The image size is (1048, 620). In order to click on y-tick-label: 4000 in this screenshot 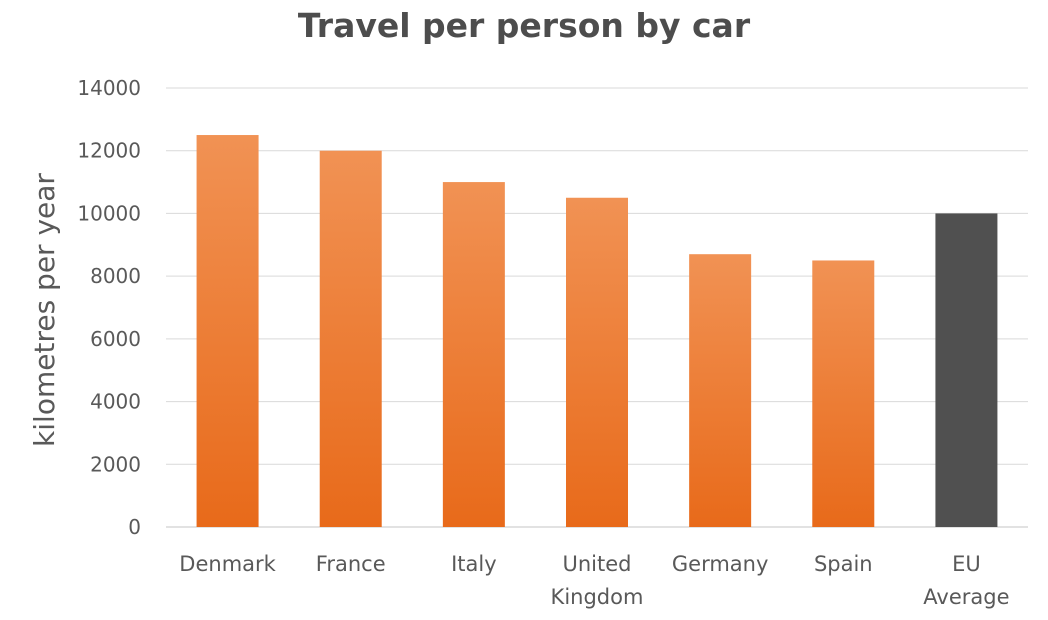, I will do `click(115, 402)`.